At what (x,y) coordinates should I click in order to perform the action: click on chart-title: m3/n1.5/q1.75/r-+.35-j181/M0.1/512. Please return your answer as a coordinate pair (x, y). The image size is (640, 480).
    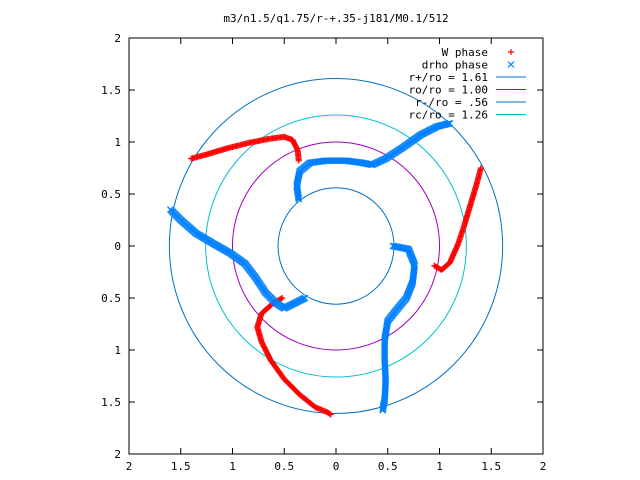
    Looking at the image, I should click on (335, 18).